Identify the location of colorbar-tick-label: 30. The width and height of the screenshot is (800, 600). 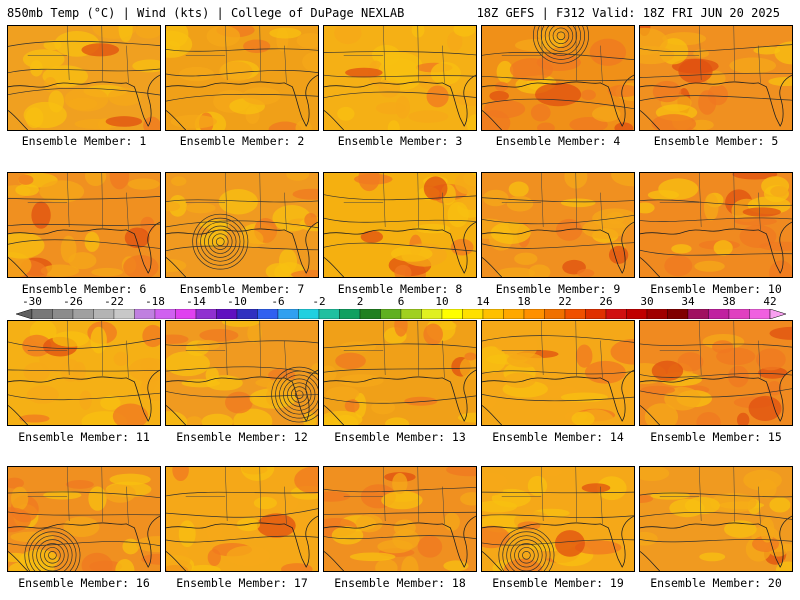
(647, 301).